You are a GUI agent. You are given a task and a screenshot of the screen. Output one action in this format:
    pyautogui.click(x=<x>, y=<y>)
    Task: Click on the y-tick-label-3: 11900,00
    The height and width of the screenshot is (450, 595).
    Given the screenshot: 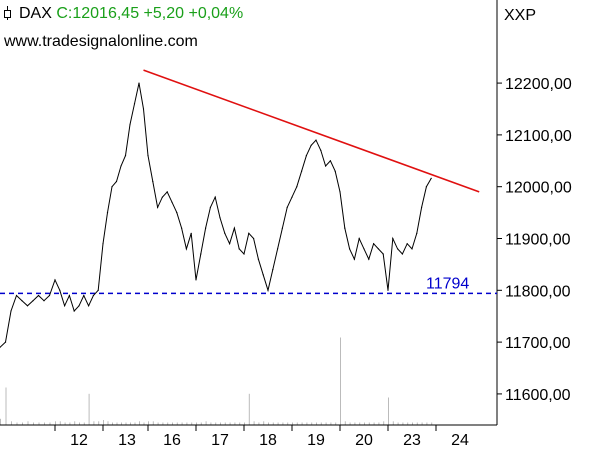 What is the action you would take?
    pyautogui.click(x=538, y=240)
    